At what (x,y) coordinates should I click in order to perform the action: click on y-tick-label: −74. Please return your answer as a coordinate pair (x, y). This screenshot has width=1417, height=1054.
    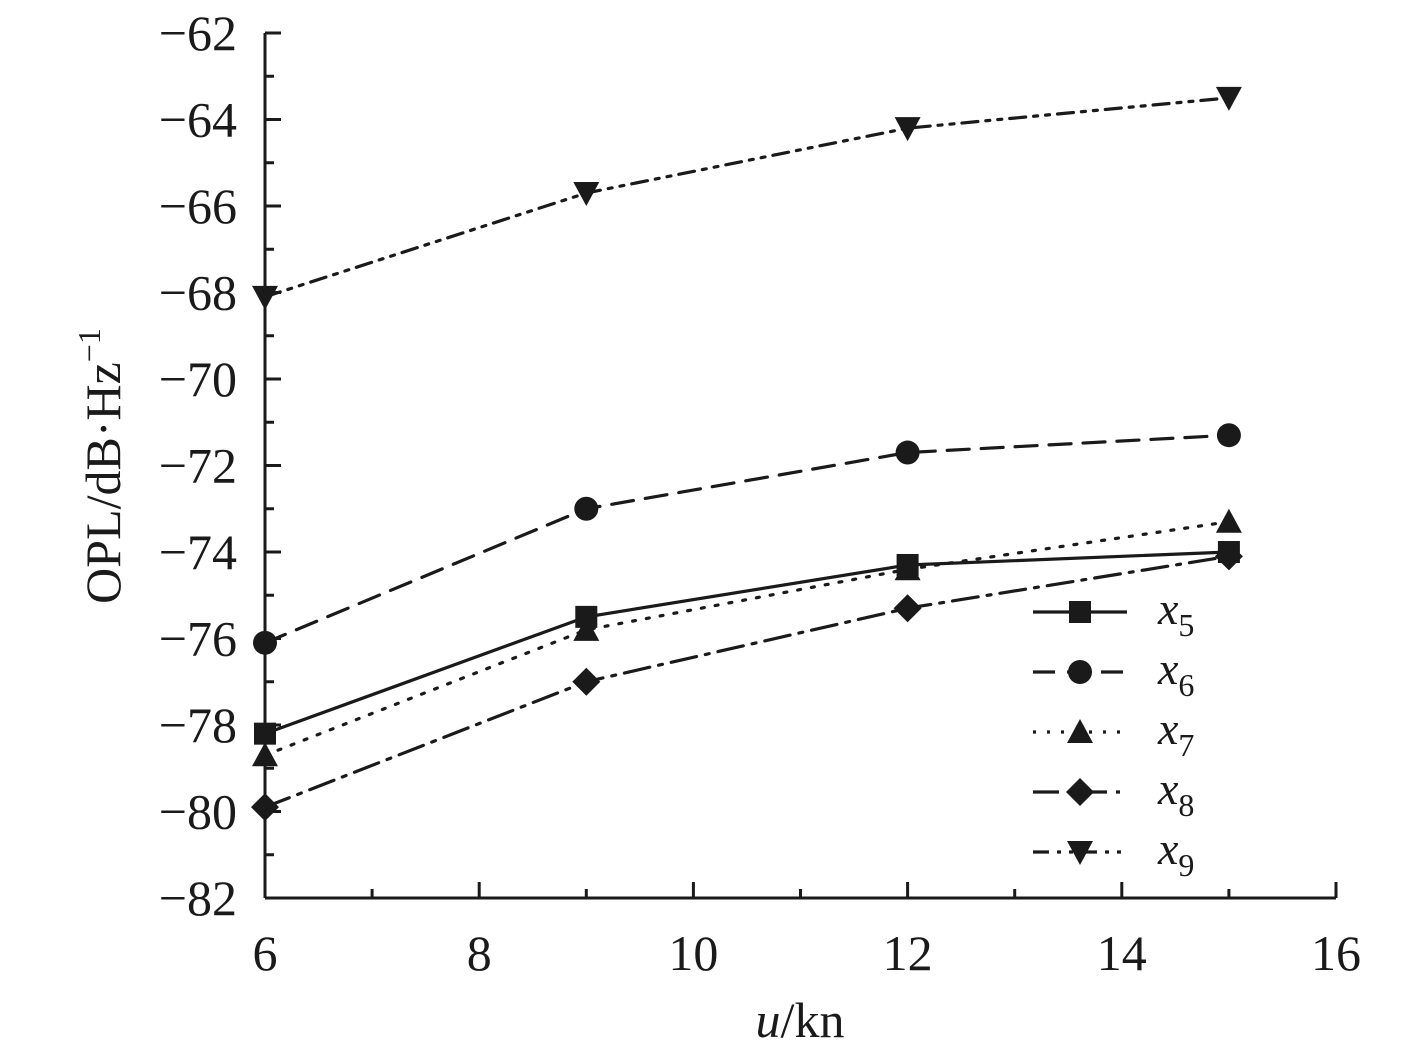
    Looking at the image, I should click on (198, 552).